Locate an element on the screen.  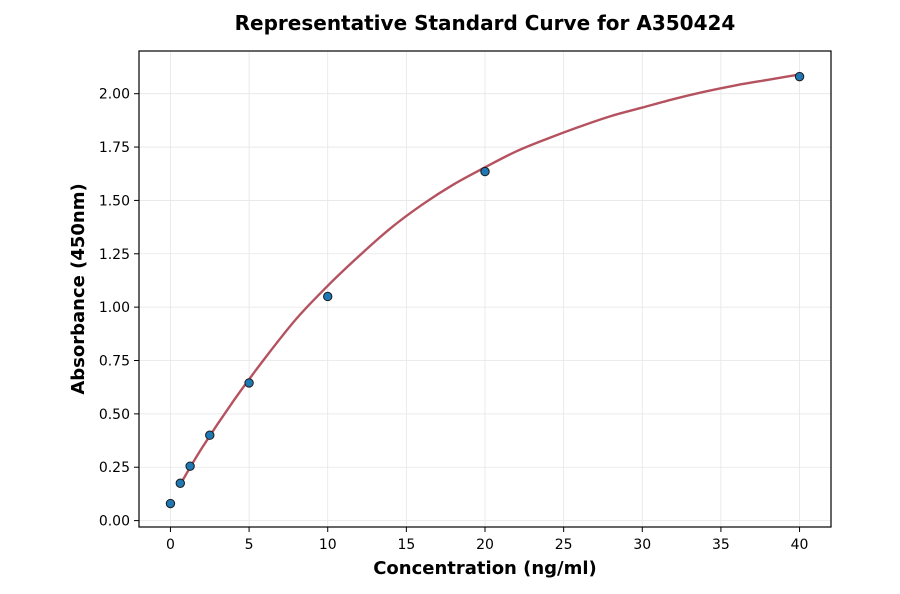
y-tick-label: 1.75 is located at coordinates (114, 148).